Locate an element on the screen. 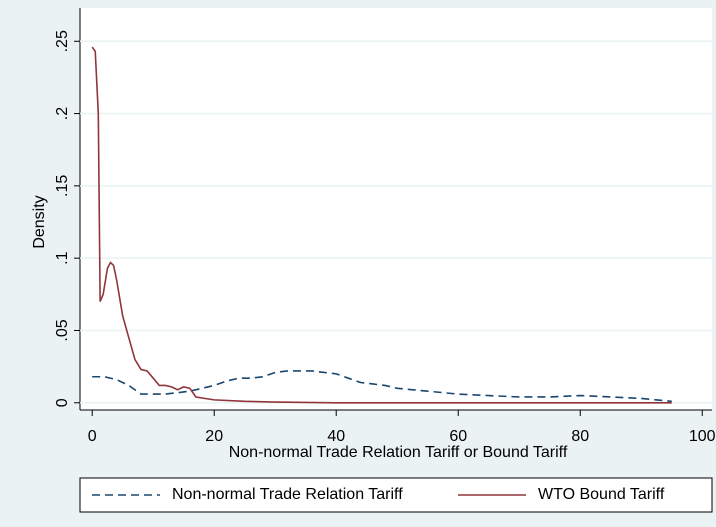 The width and height of the screenshot is (716, 527). y-tick-label: .25 is located at coordinates (62, 41).